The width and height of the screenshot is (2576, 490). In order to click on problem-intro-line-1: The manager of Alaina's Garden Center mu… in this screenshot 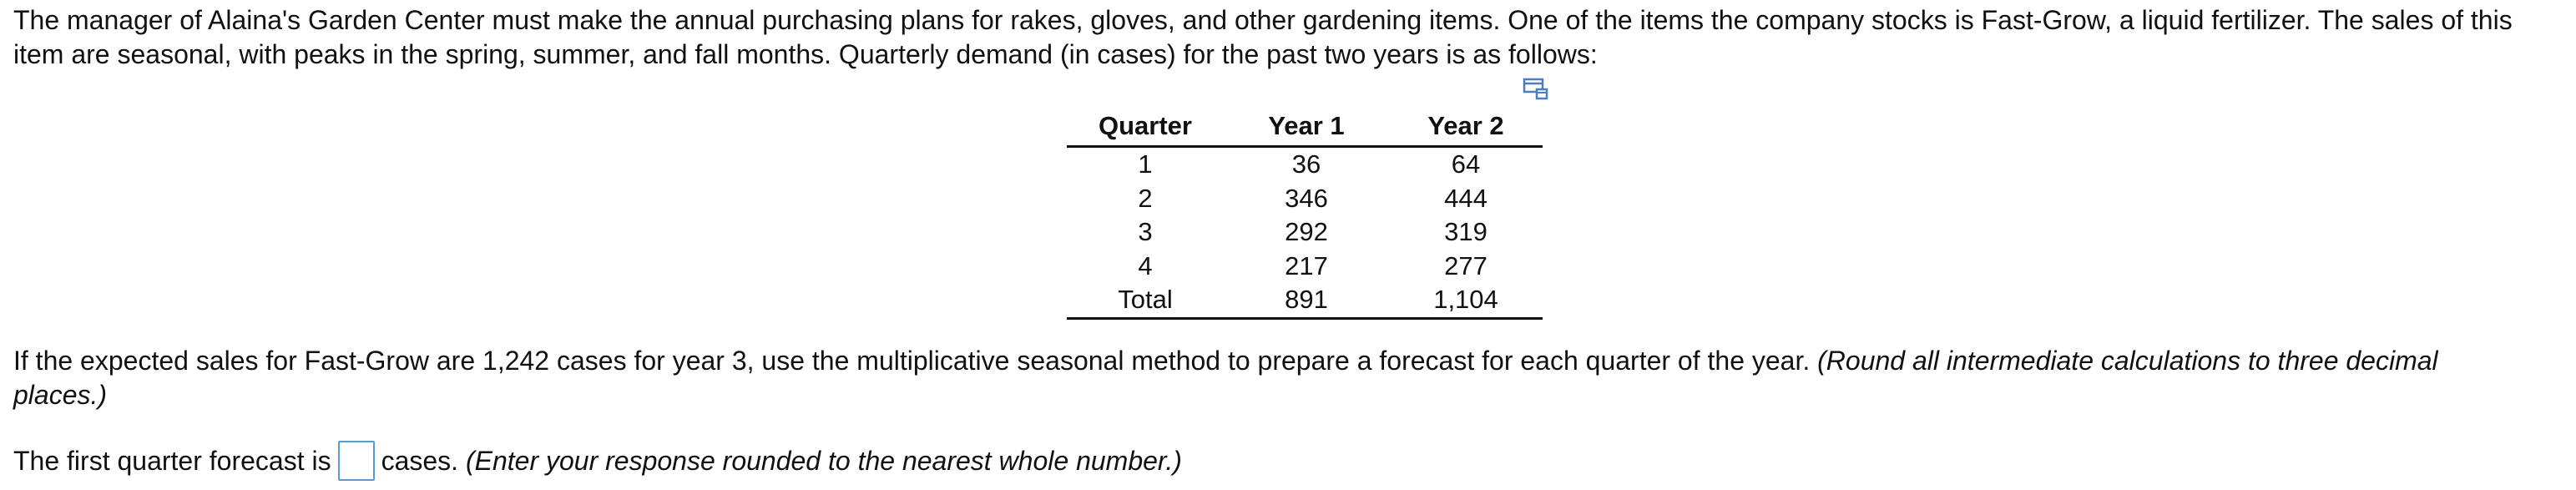, I will do `click(1263, 20)`.